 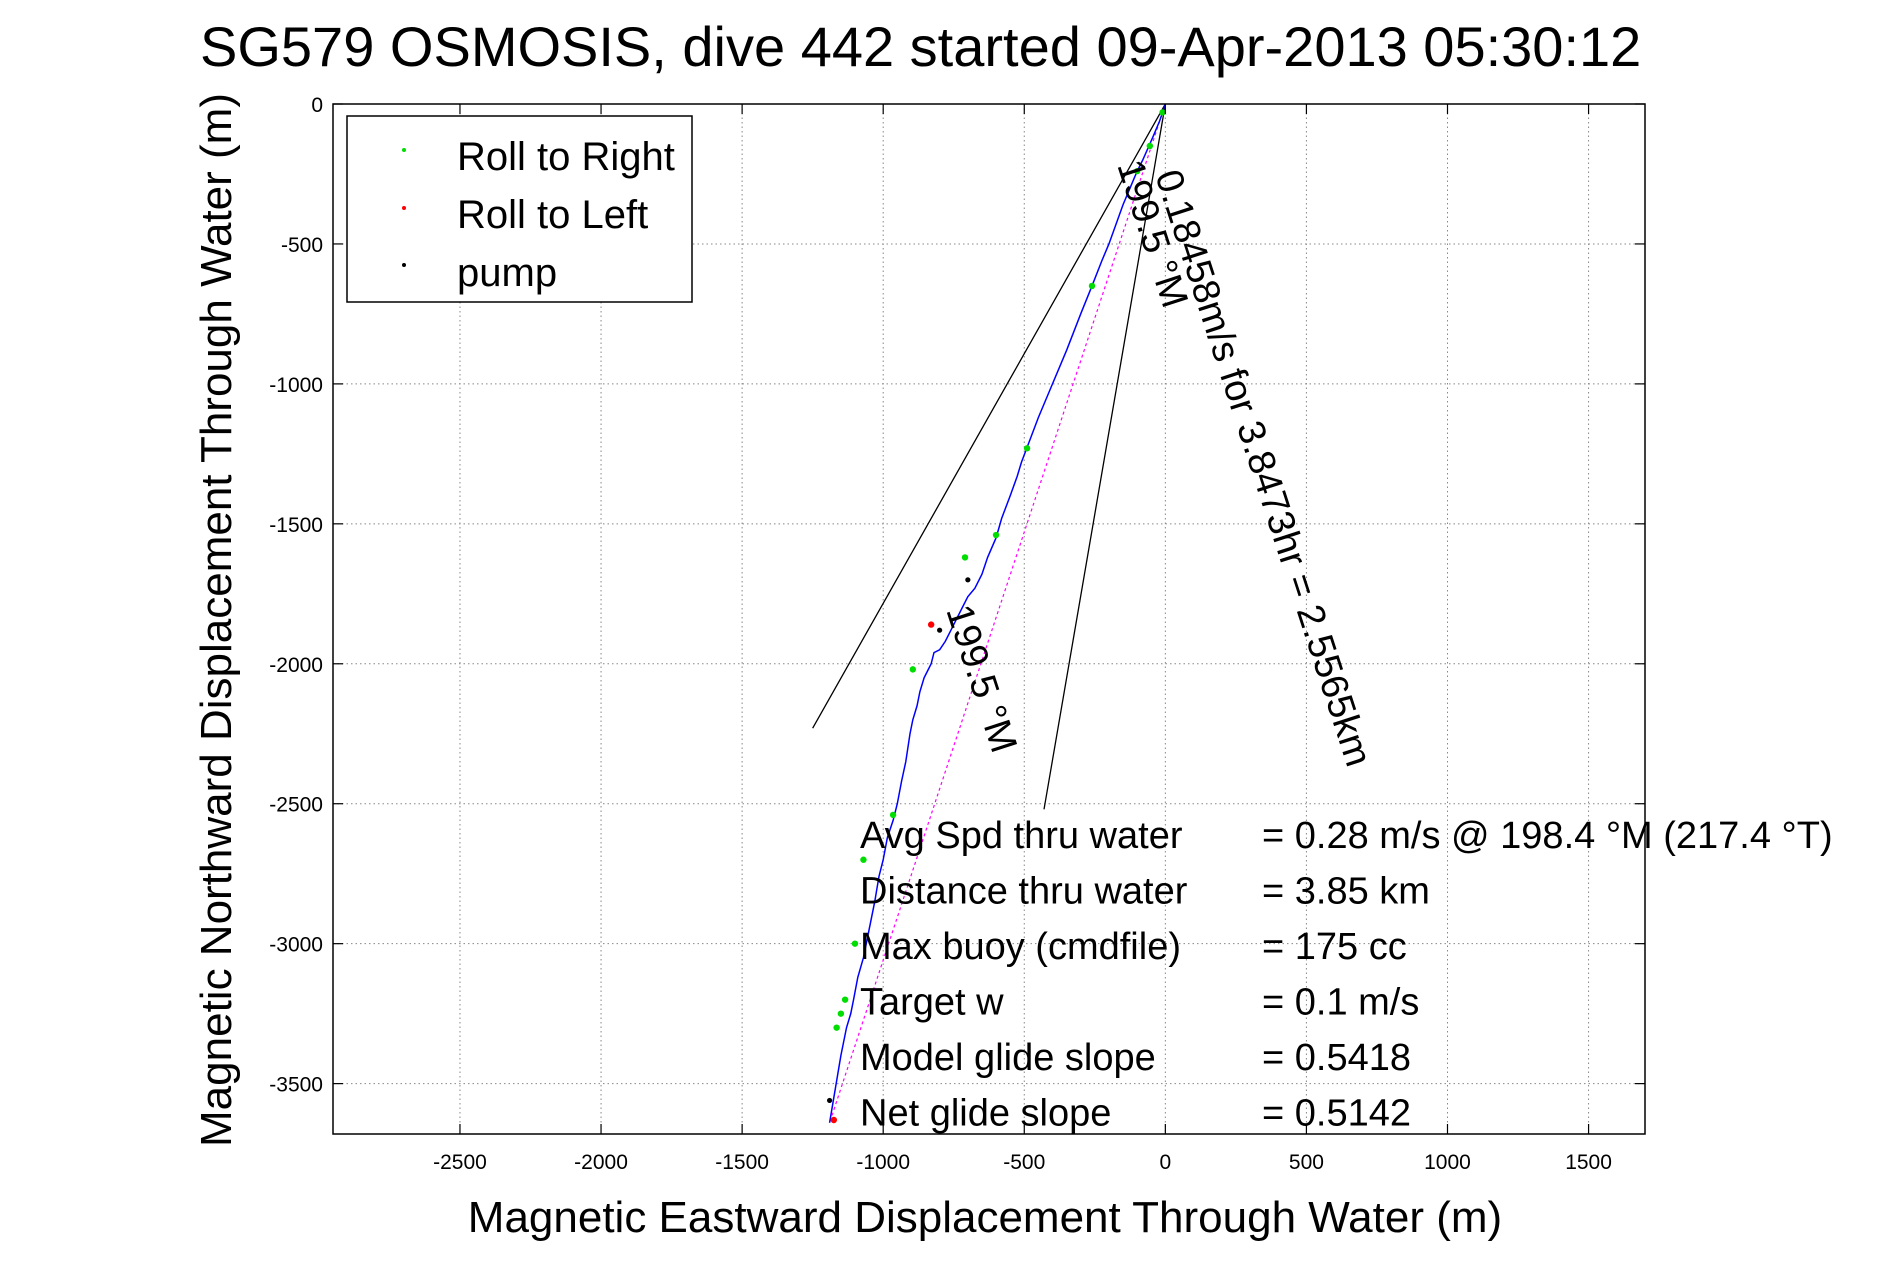 What do you see at coordinates (566, 157) in the screenshot?
I see `legend-item-roll-right: Roll to Right` at bounding box center [566, 157].